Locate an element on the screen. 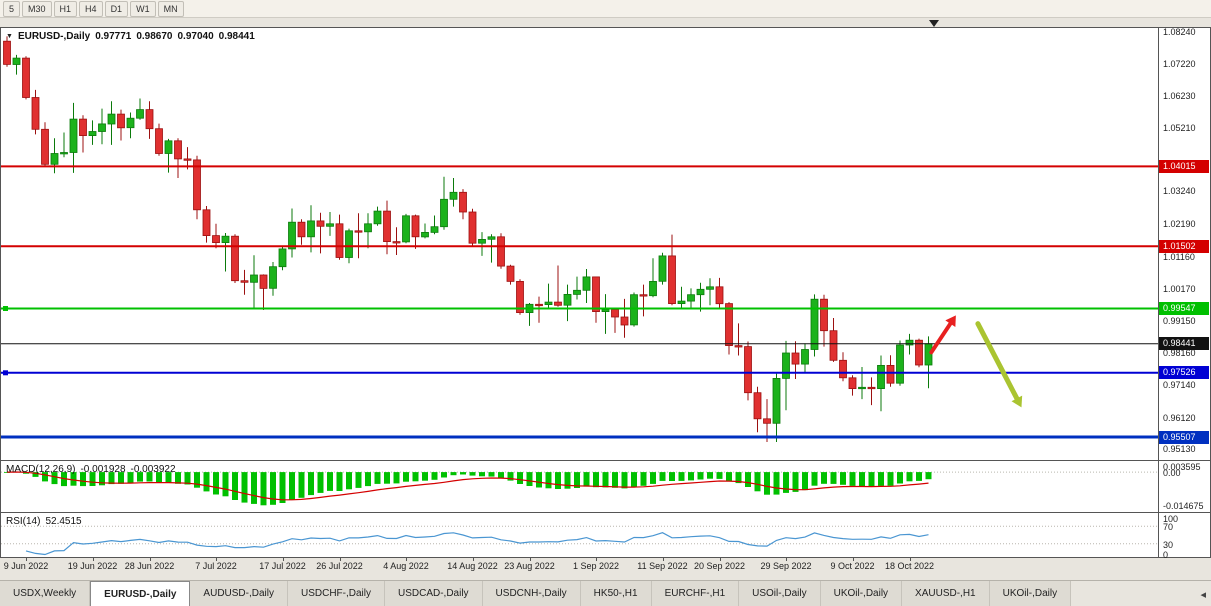 This screenshot has width=1211, height=606. macd-signal-line is located at coordinates (467, 486).